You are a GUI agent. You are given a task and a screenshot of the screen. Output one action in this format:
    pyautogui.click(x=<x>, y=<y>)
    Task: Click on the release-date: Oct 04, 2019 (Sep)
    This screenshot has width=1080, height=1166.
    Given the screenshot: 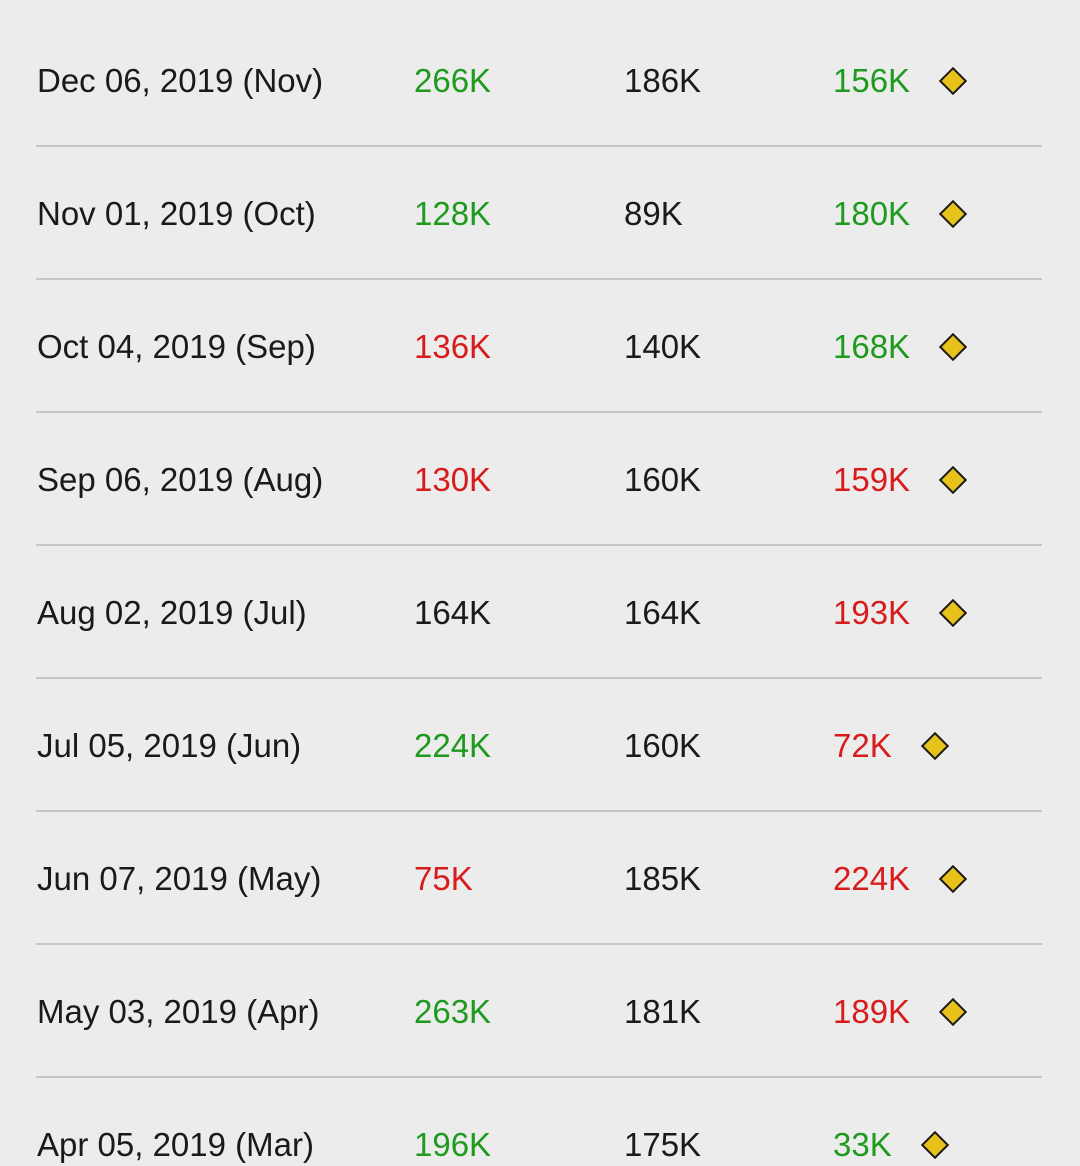 What is the action you would take?
    pyautogui.click(x=176, y=346)
    